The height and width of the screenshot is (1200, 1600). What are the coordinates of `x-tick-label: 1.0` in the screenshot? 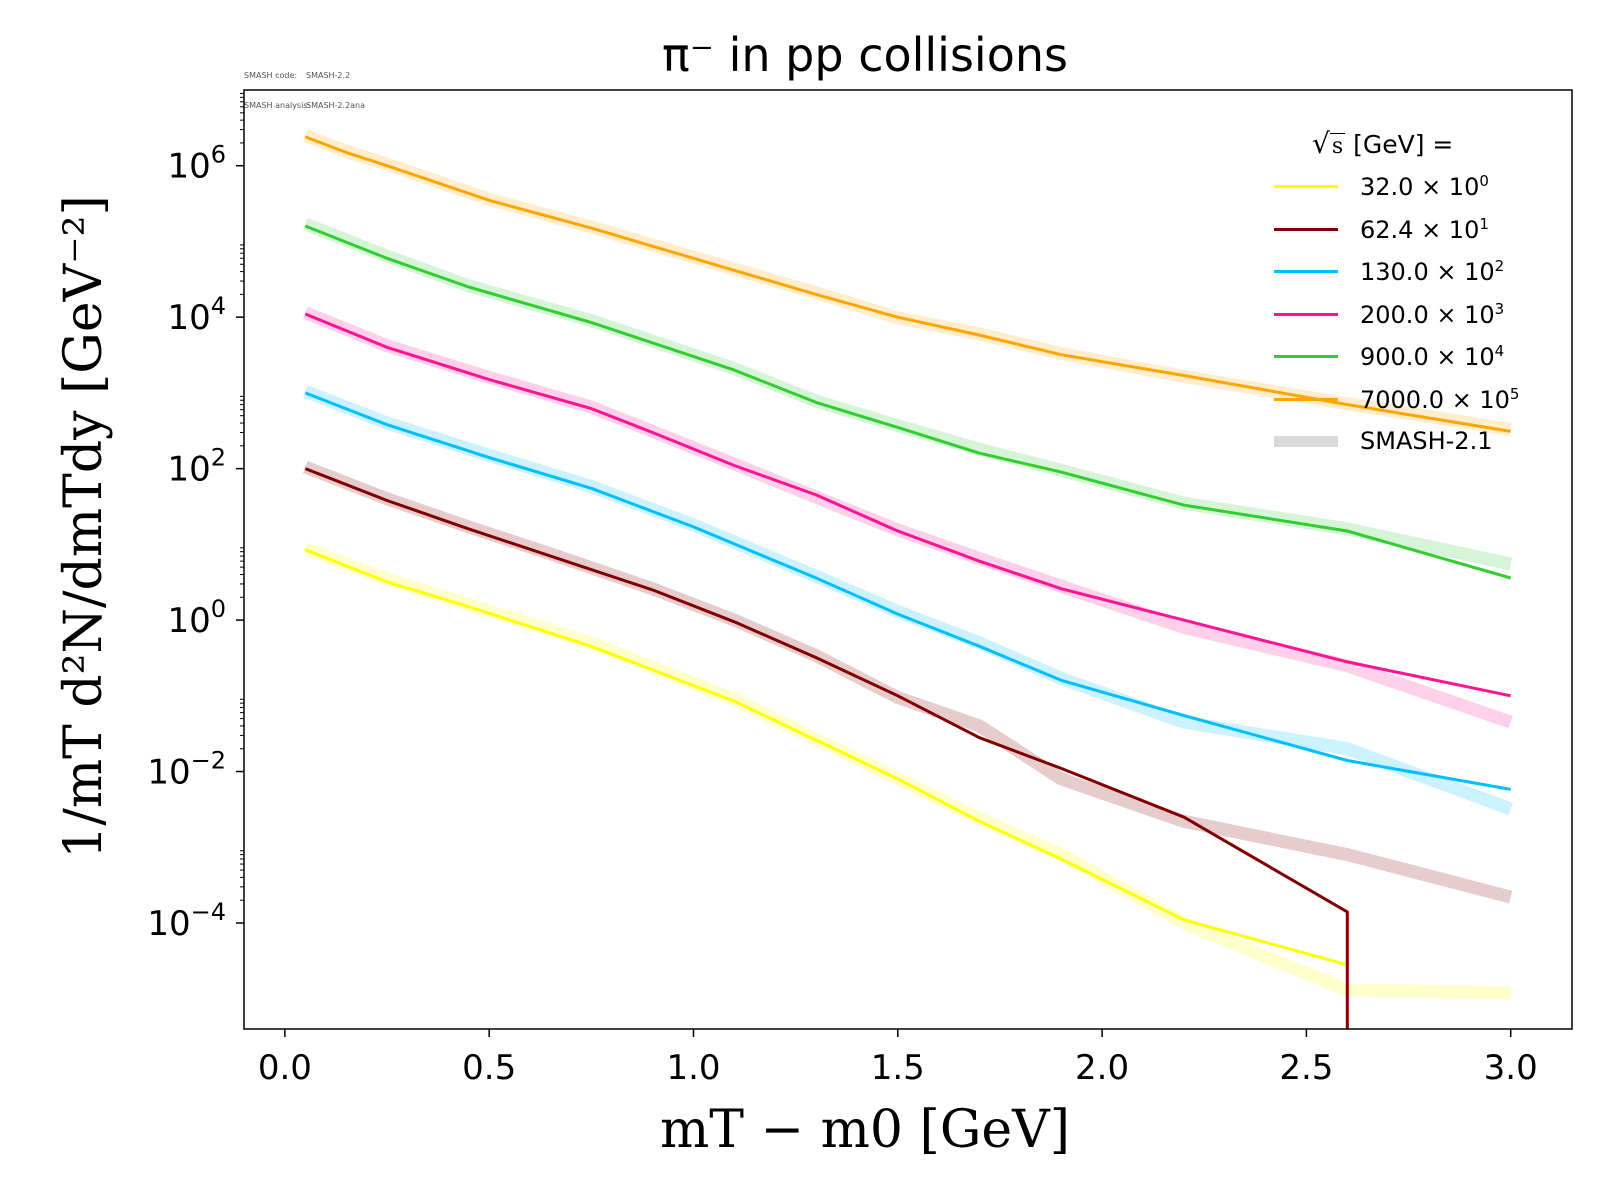 It's located at (693, 1068).